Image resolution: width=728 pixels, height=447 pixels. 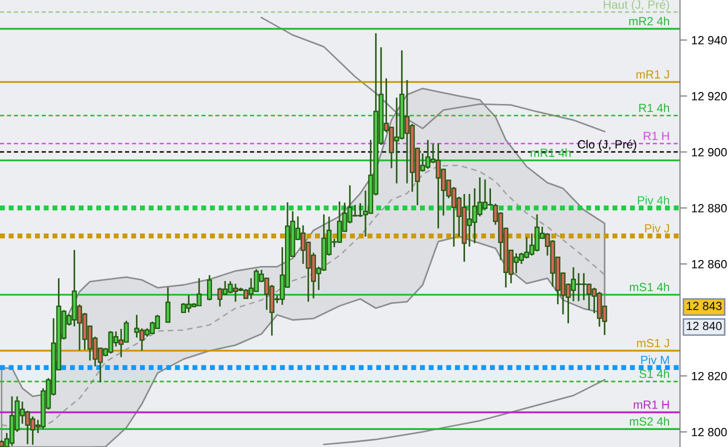 What do you see at coordinates (704, 306) in the screenshot?
I see `text: 12 843` at bounding box center [704, 306].